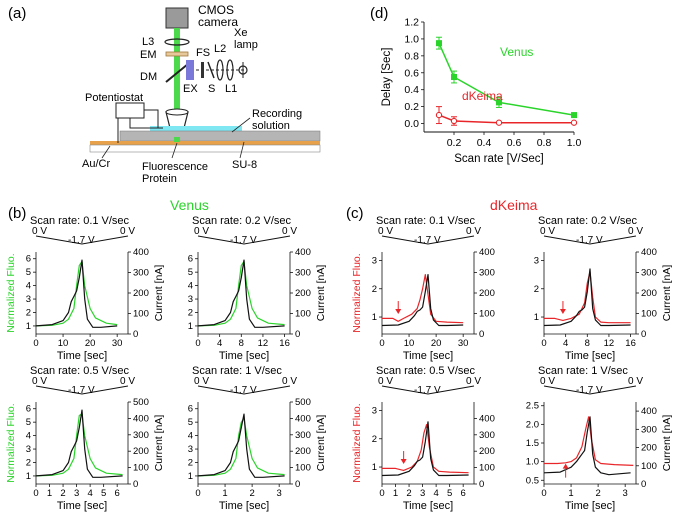 This screenshot has width=685, height=522. I want to click on l3-label: L3, so click(148, 42).